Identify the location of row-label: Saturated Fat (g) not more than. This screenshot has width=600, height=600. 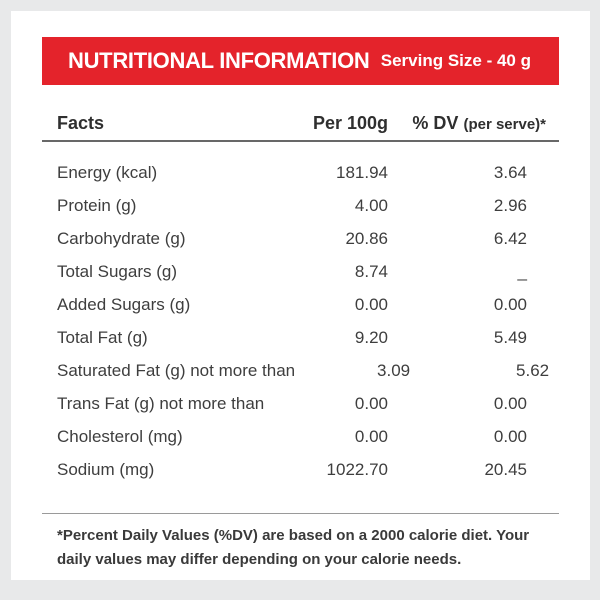
(176, 370).